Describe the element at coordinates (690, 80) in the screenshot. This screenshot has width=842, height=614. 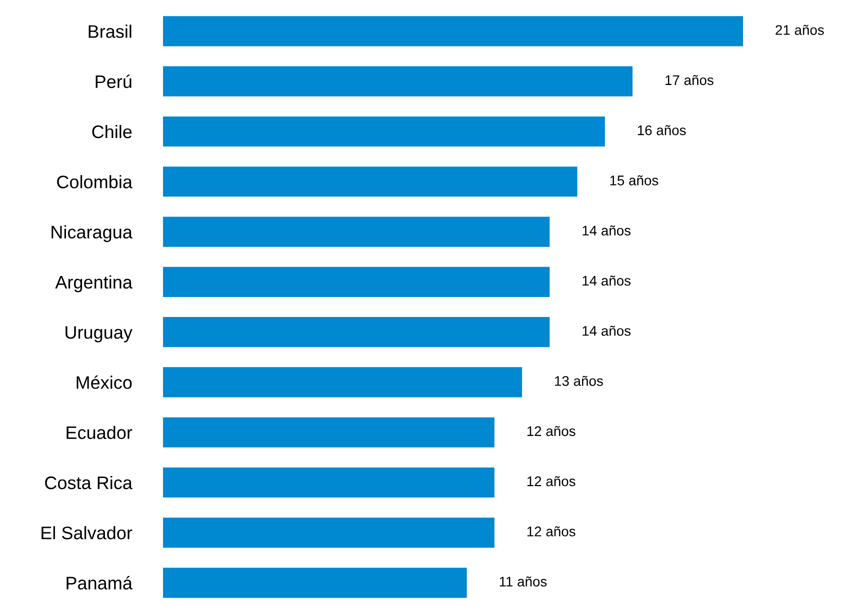
I see `data-label: 17 años` at that location.